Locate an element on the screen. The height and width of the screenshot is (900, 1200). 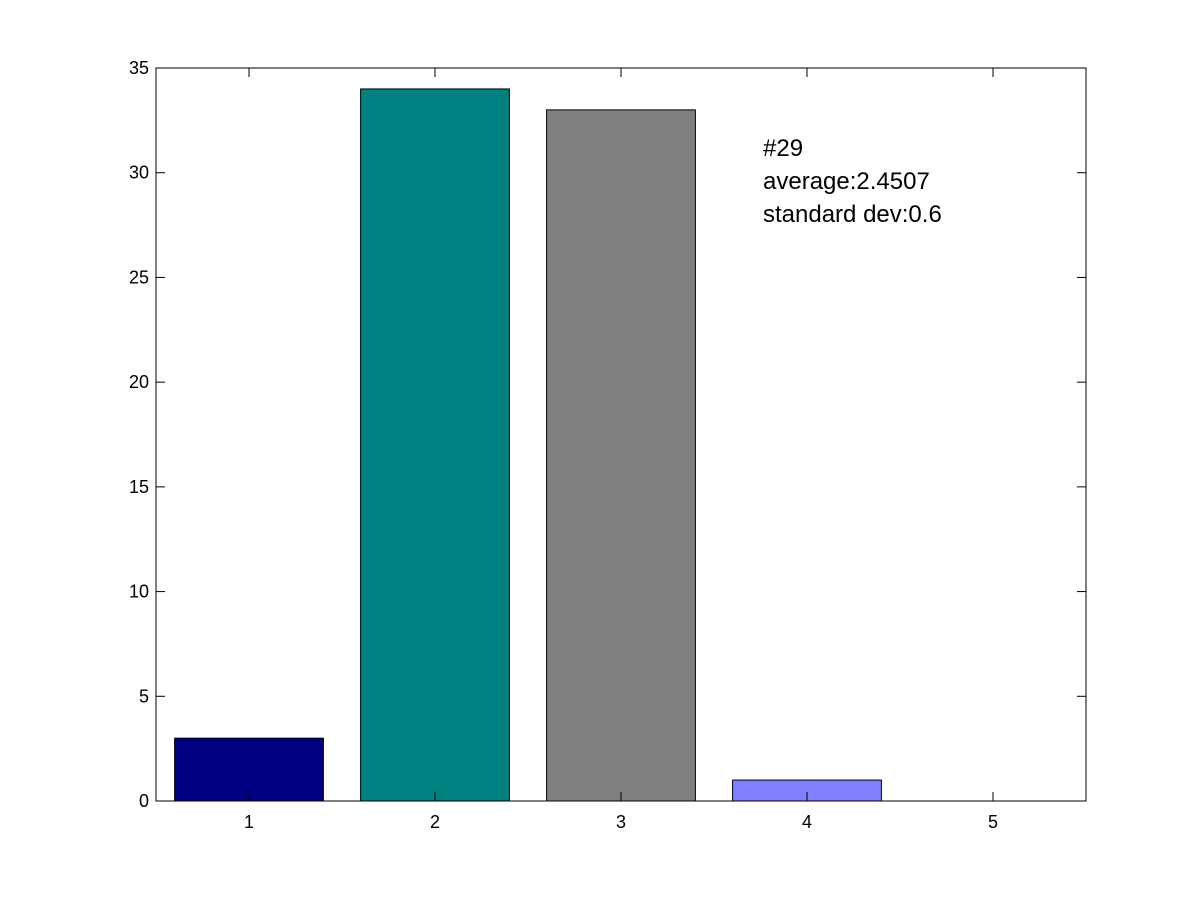
x-tick-label-1: 1 is located at coordinates (249, 822).